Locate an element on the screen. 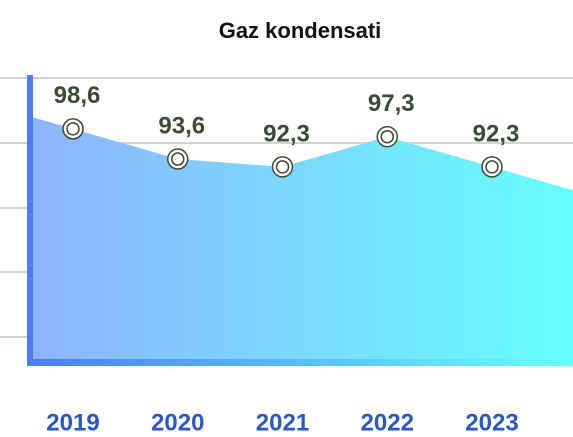 This screenshot has width=573, height=437. x-tick-label: 2019 is located at coordinates (72, 422).